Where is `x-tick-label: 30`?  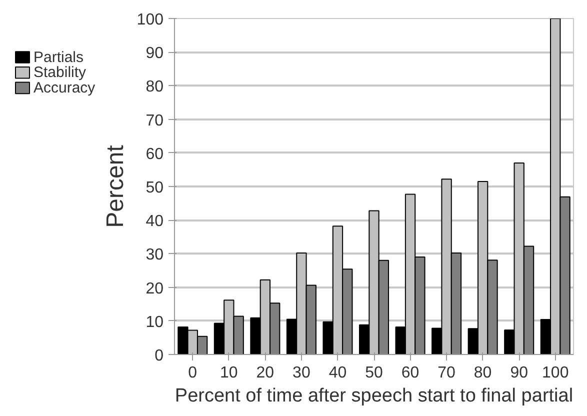
x-tick-label: 30 is located at coordinates (301, 373).